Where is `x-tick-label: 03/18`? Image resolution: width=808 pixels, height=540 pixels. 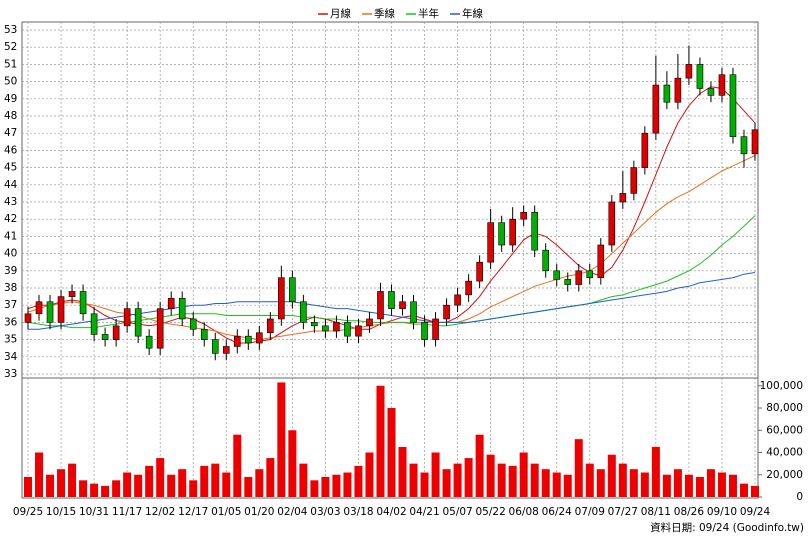 x-tick-label: 03/18 is located at coordinates (358, 512).